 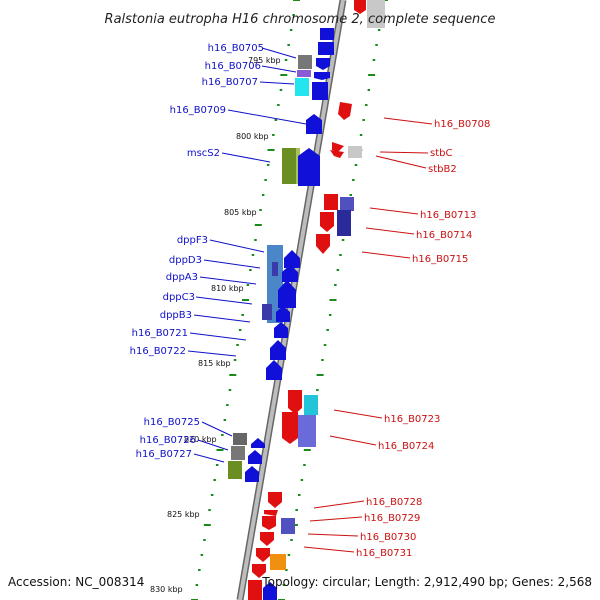 I want to click on gene-label: dppF3, so click(x=192, y=240).